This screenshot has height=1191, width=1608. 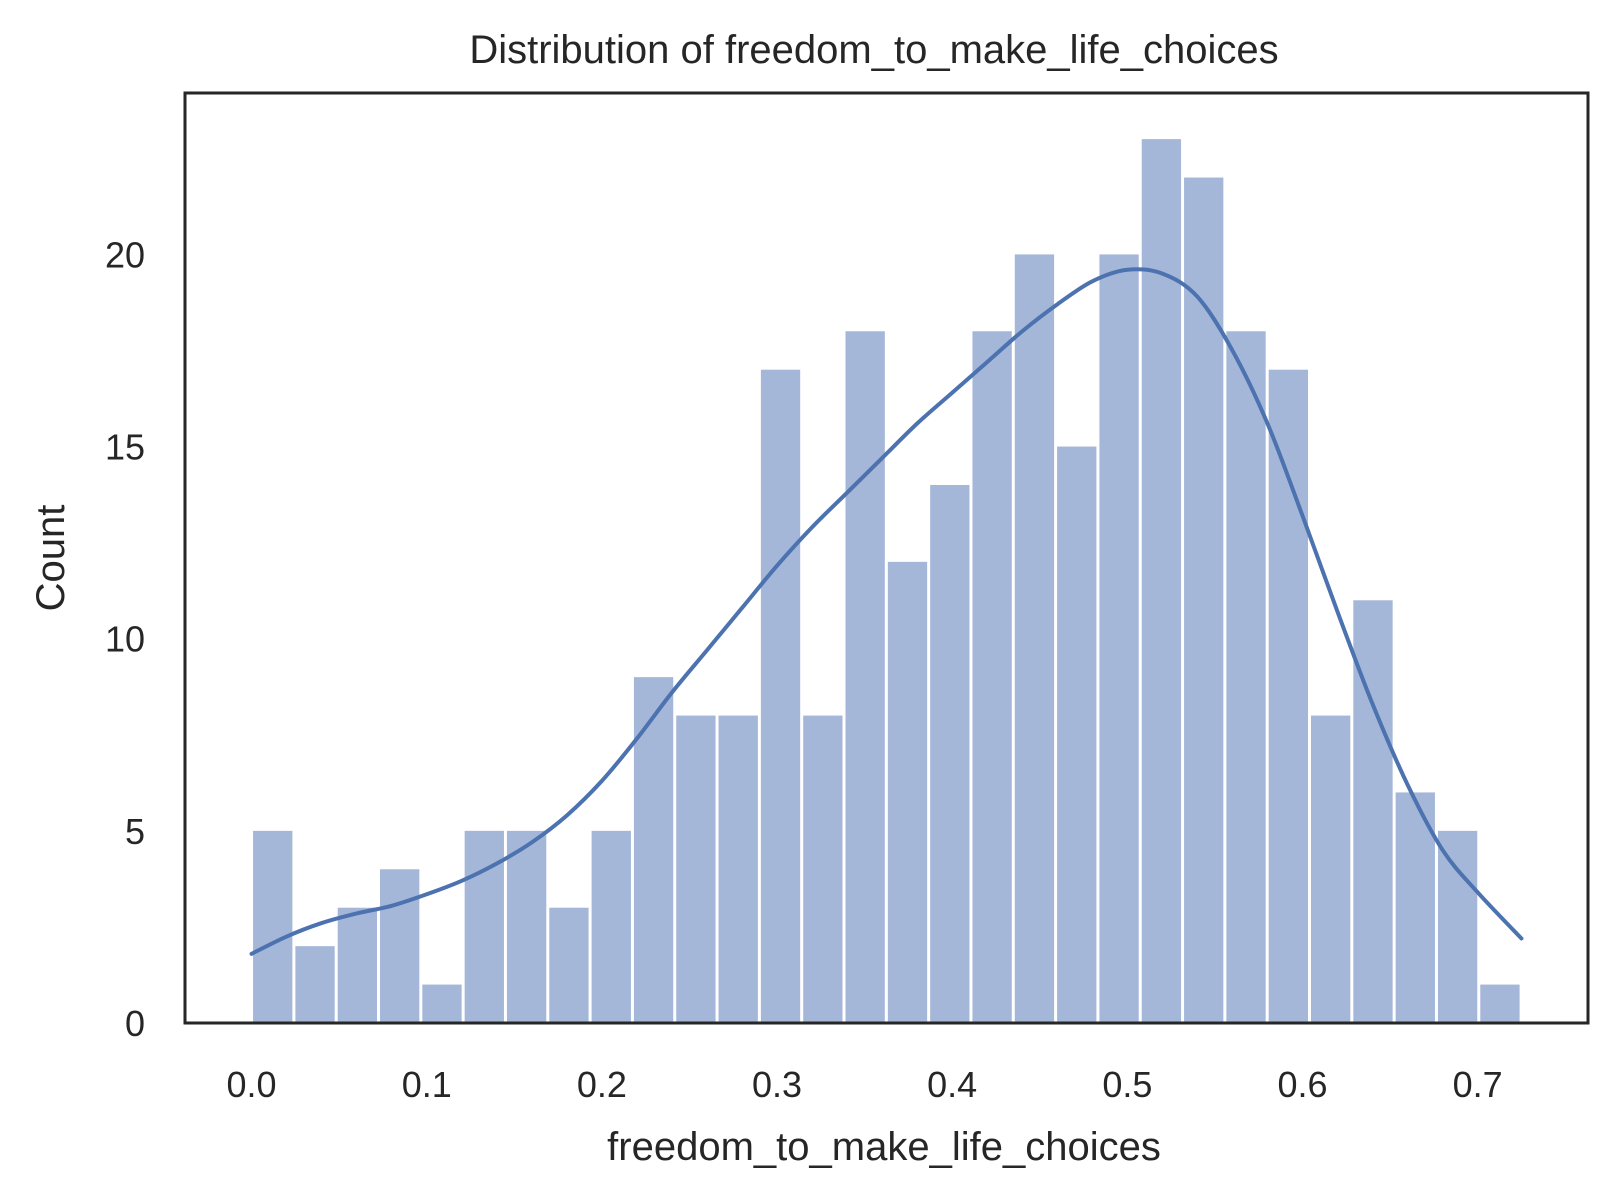 I want to click on x-tick-label: 0.4, so click(x=952, y=1084).